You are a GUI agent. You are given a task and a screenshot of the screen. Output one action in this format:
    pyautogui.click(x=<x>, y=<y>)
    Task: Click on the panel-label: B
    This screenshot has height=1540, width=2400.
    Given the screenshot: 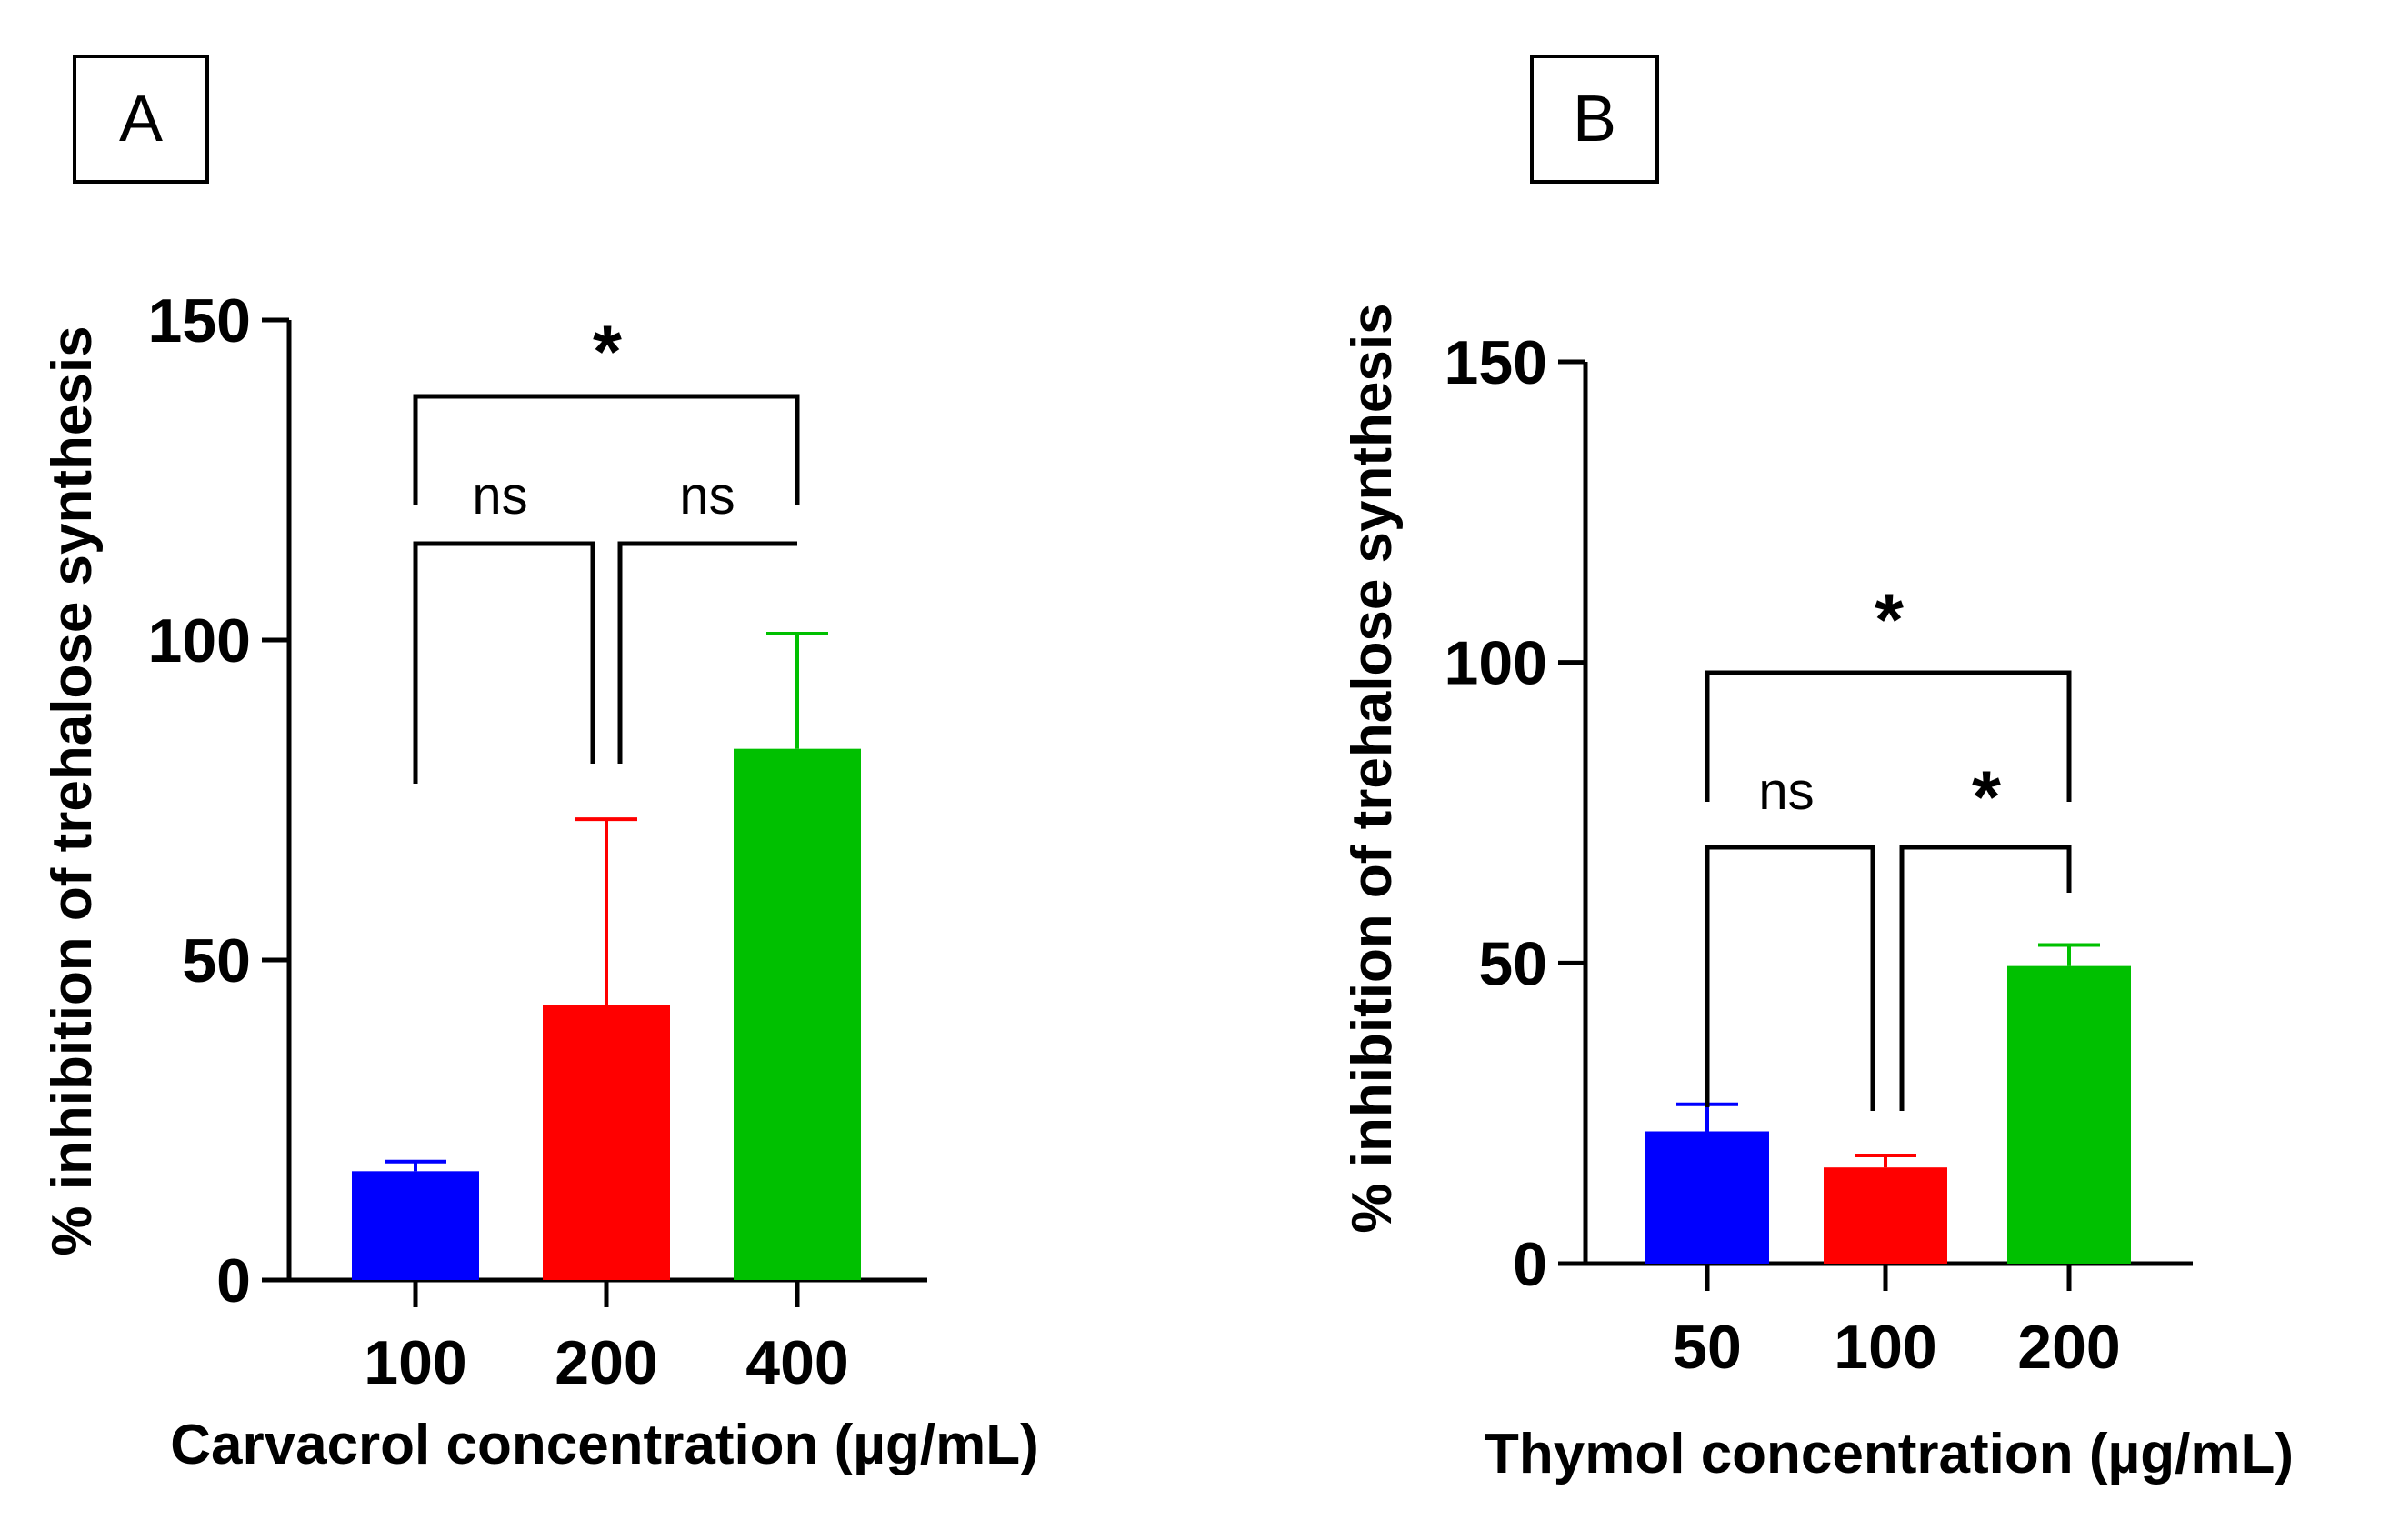 What is the action you would take?
    pyautogui.click(x=1594, y=119)
    